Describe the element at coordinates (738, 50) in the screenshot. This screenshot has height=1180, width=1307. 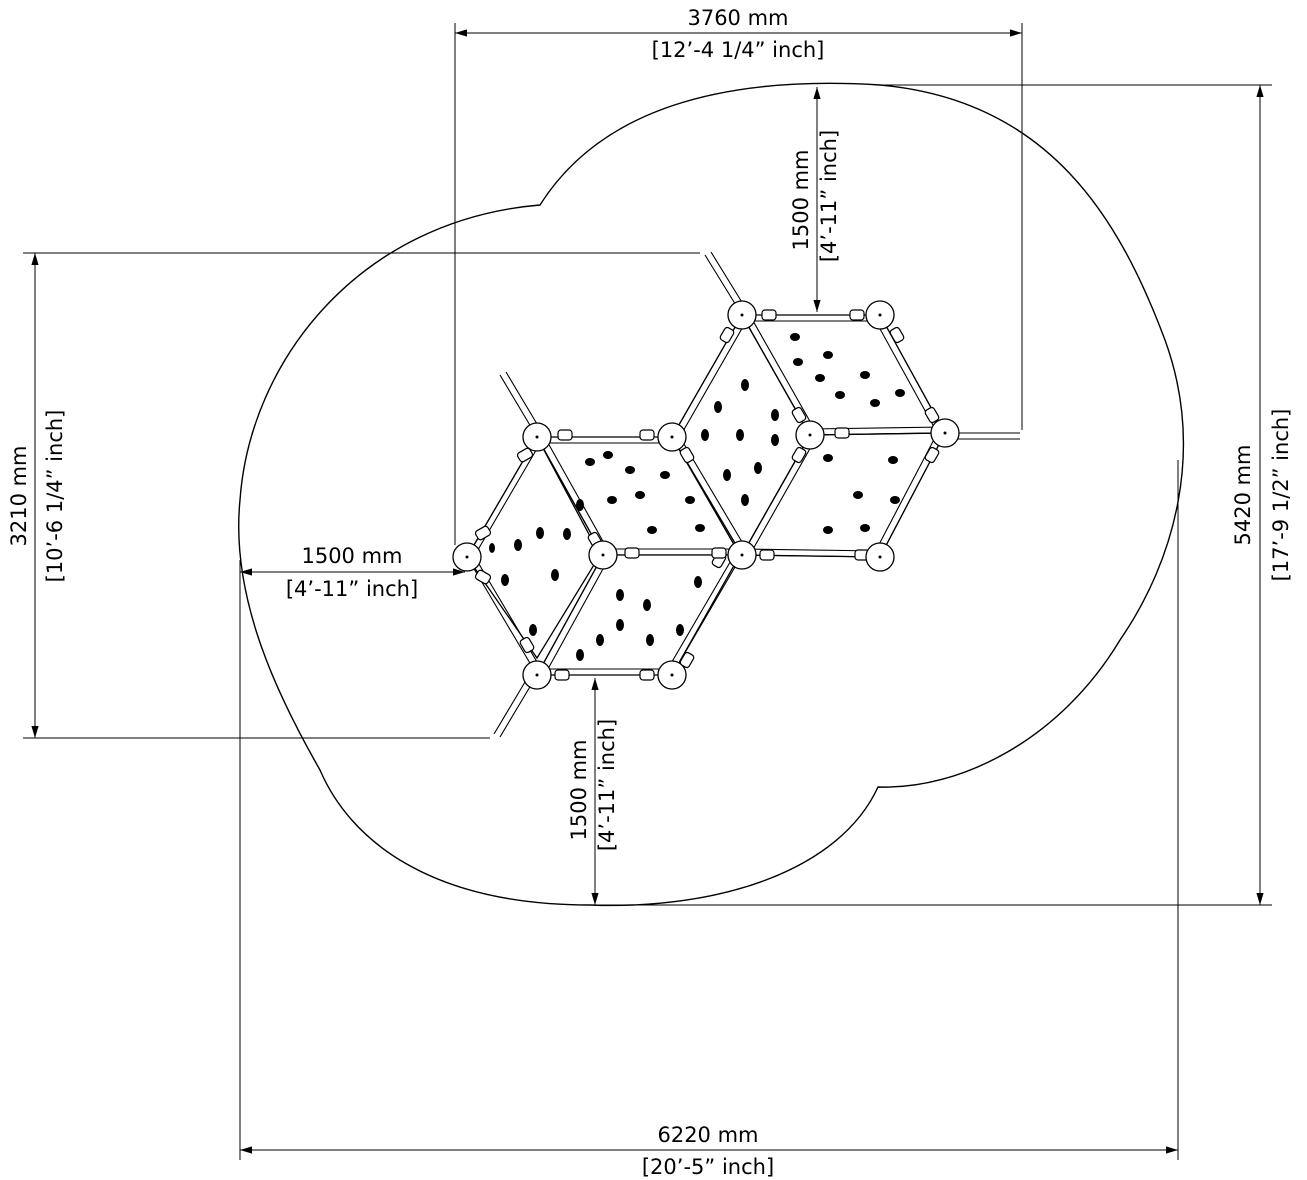
I see `top-width-imperial: [12’-4 1/4” inch]` at that location.